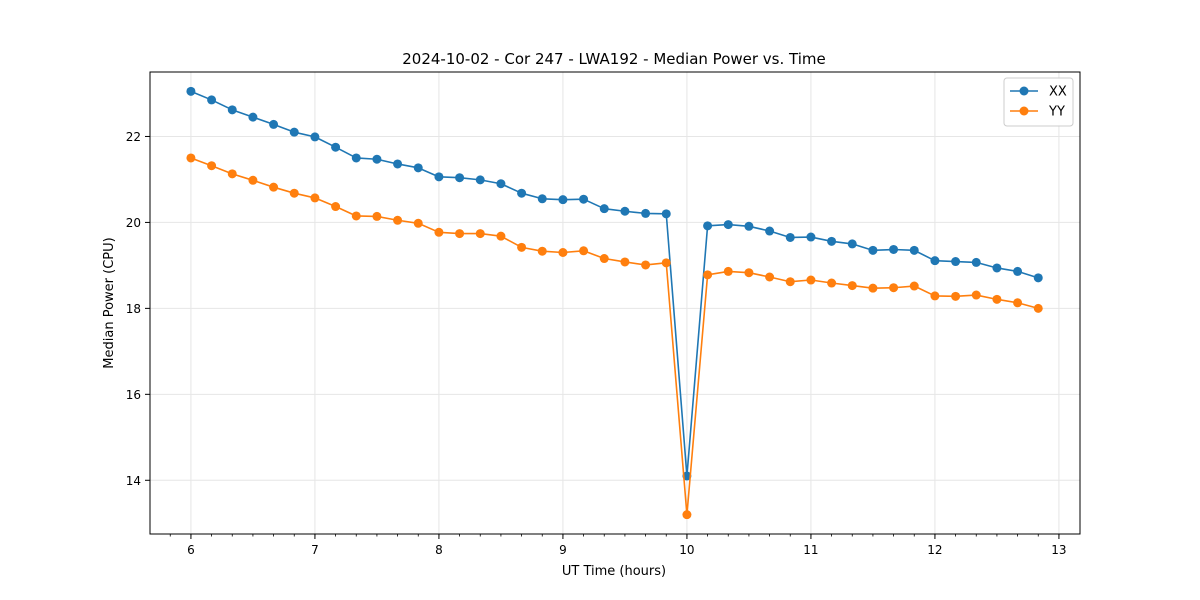 The image size is (1200, 600). I want to click on x-tick-label: 11, so click(810, 550).